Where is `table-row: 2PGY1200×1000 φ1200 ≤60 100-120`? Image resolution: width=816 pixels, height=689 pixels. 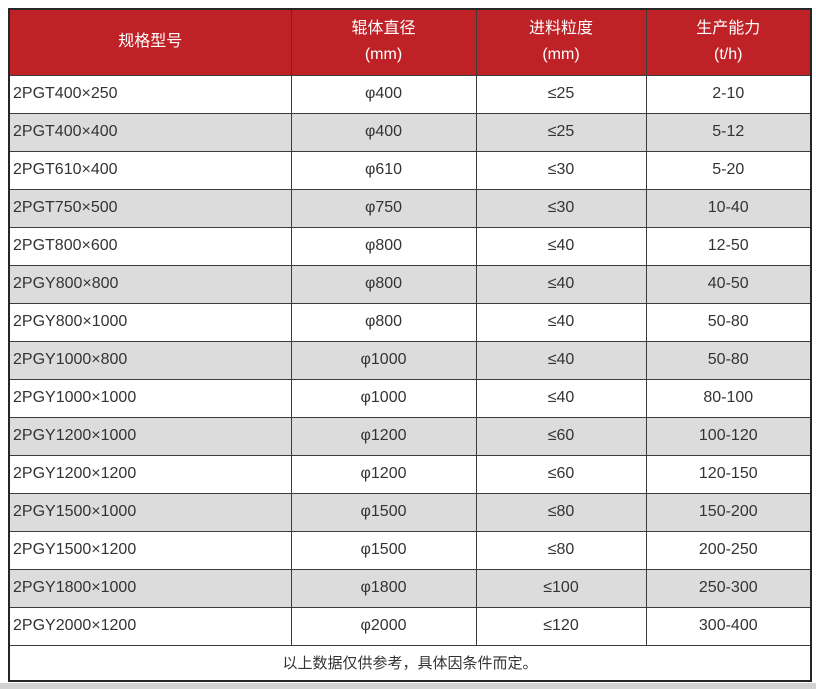 table-row: 2PGY1200×1000 φ1200 ≤60 100-120 is located at coordinates (410, 436).